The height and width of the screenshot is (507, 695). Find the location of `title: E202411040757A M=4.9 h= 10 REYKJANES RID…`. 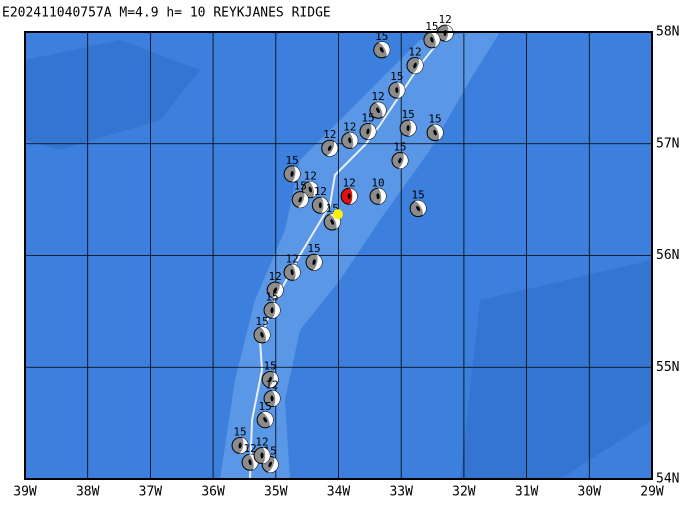

title: E202411040757A M=4.9 h= 10 REYKJANES RID… is located at coordinates (166, 13).